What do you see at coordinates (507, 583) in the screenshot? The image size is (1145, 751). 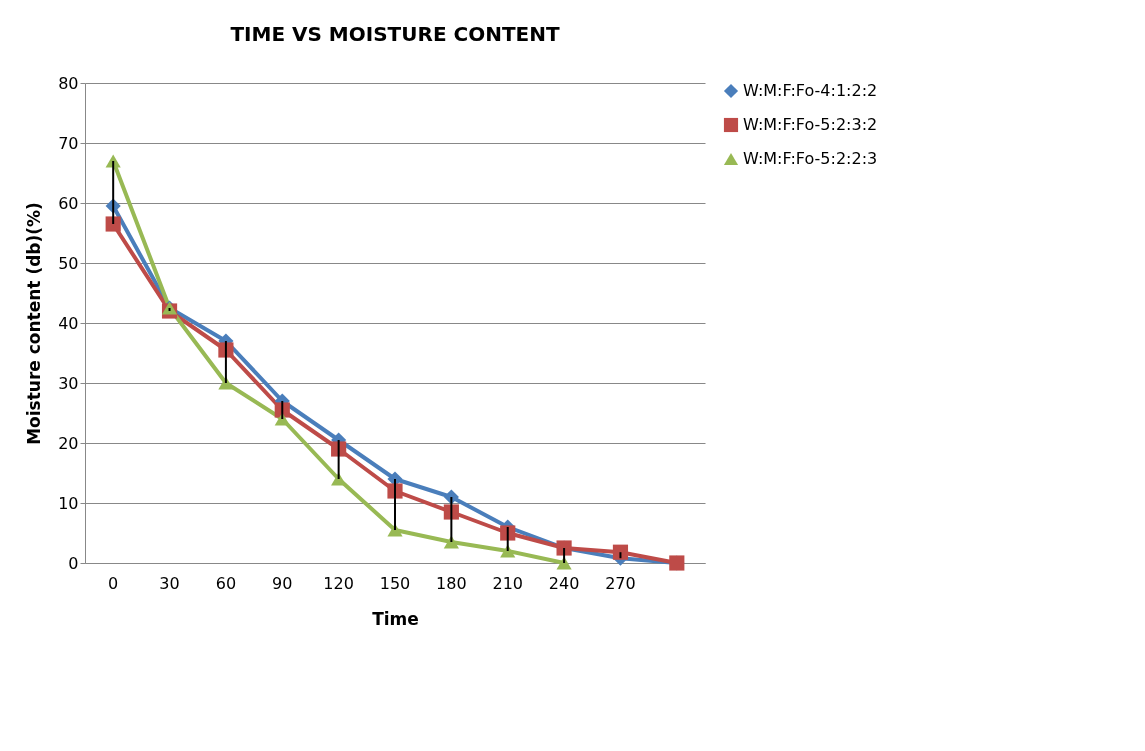 I see `x-tick-label: 210` at bounding box center [507, 583].